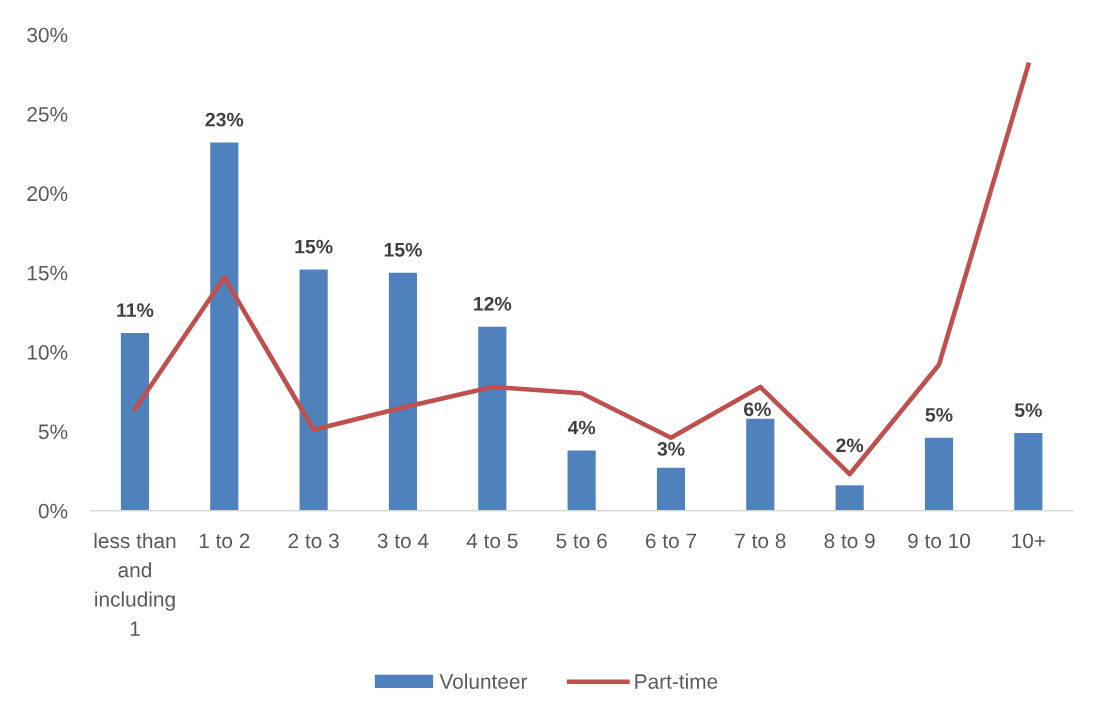 This screenshot has width=1093, height=717. I want to click on data-label: 12%, so click(493, 303).